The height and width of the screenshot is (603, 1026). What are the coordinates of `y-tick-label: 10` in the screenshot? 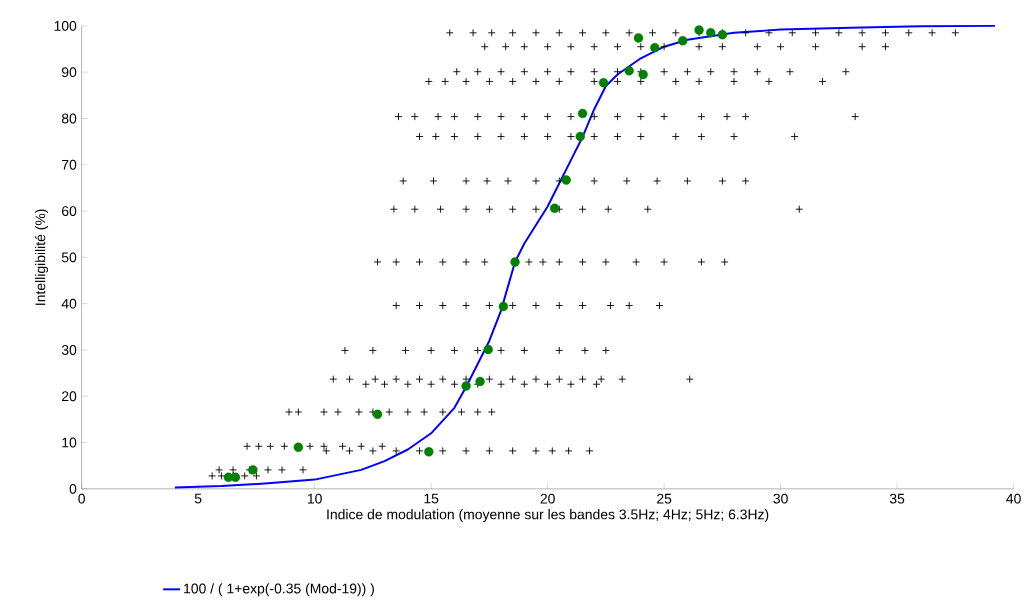 It's located at (69, 442).